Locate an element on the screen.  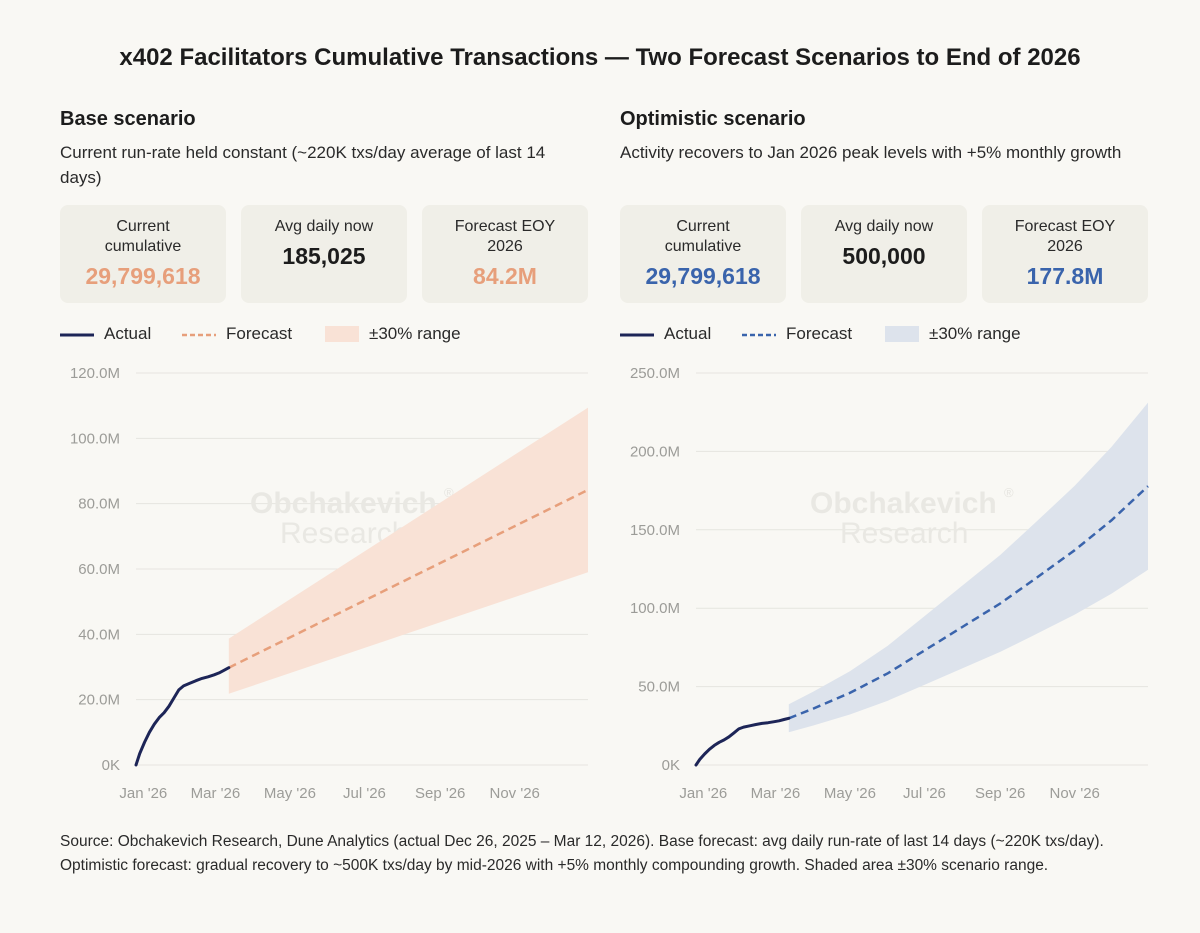
stat-card-forecast-eoy: Forecast EOY 2026 84.2M is located at coordinates (505, 254).